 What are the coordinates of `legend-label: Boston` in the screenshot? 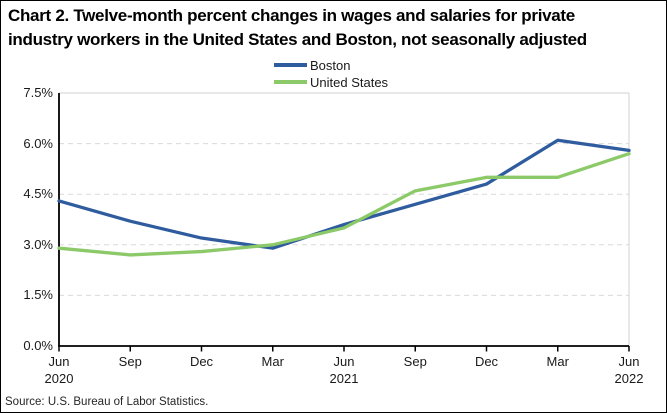 It's located at (330, 65).